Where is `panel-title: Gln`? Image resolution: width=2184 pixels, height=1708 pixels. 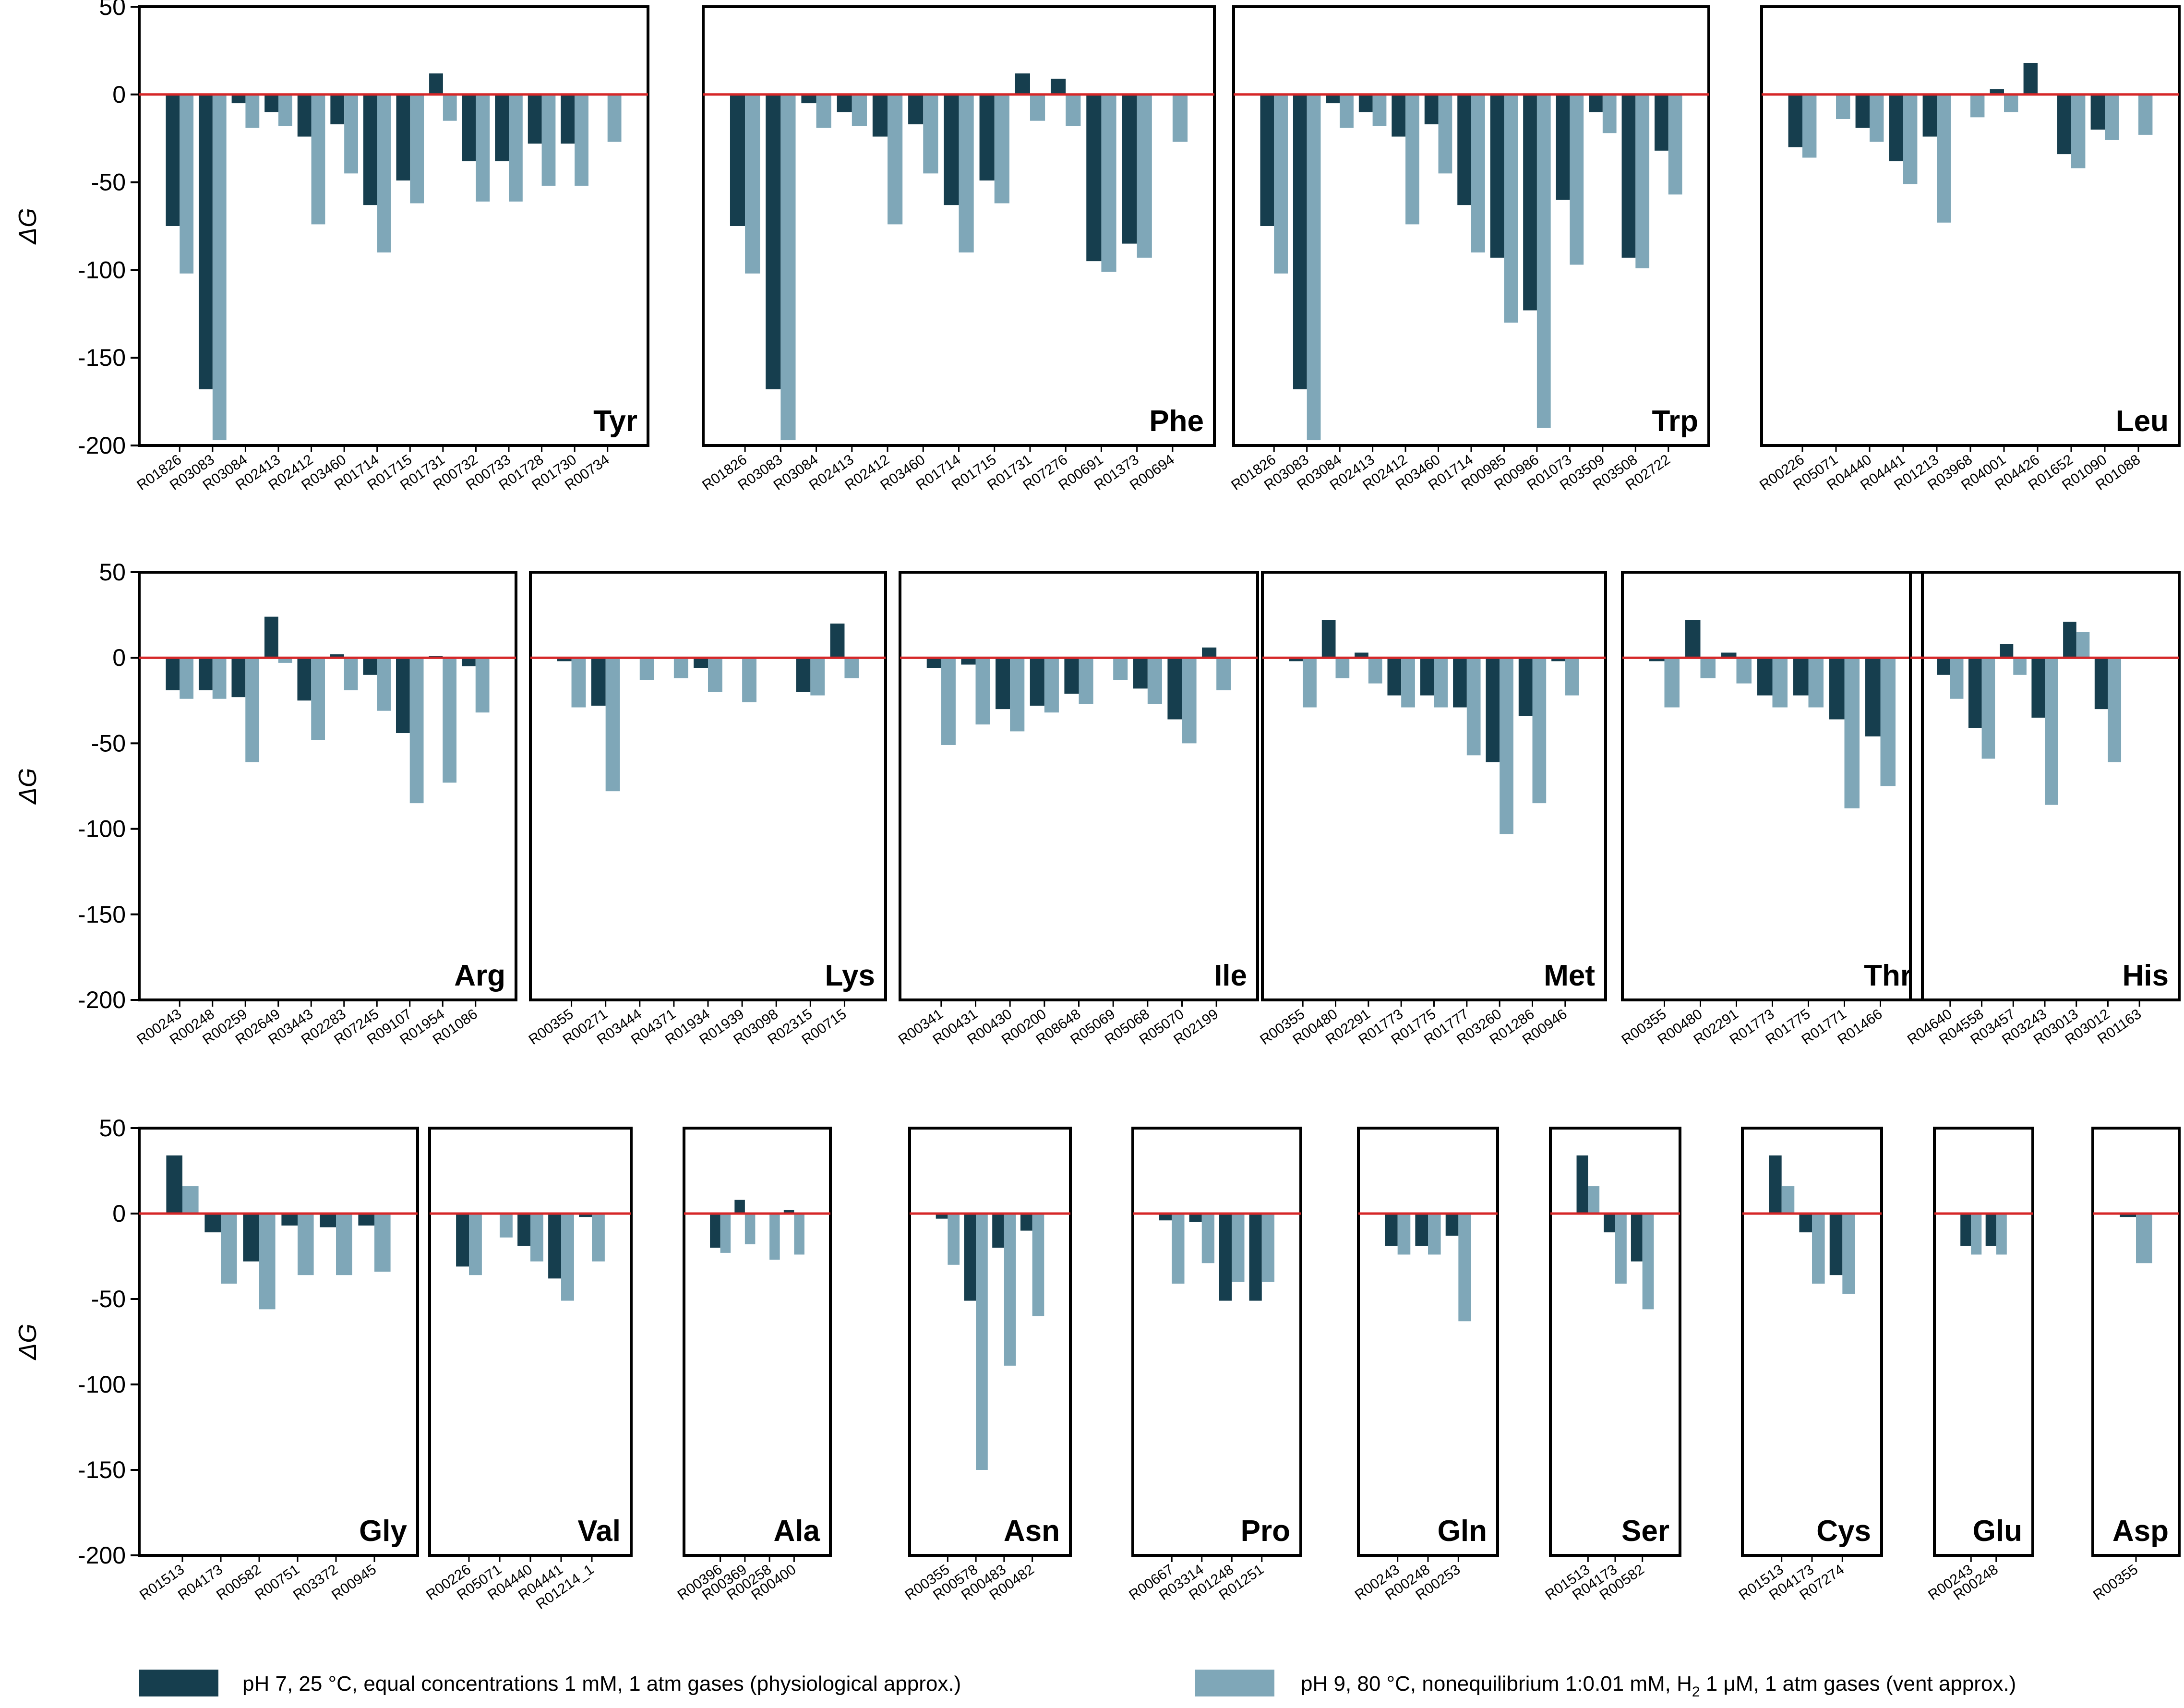 panel-title: Gln is located at coordinates (1462, 1531).